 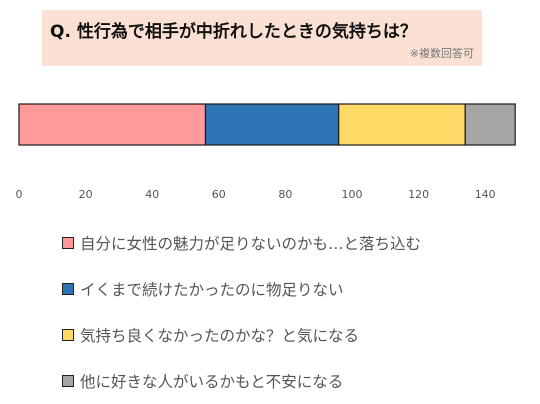 What do you see at coordinates (285, 194) in the screenshot?
I see `x-tick-label: 80` at bounding box center [285, 194].